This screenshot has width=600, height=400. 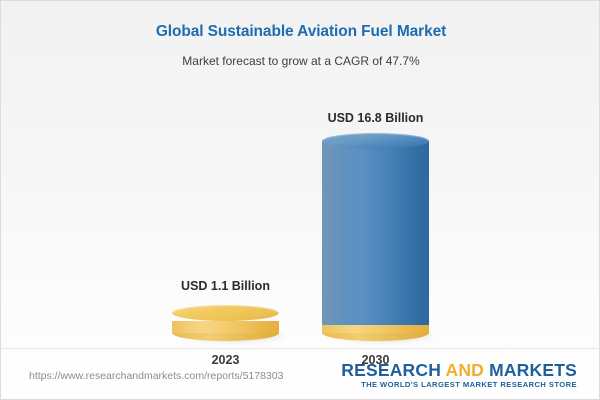 I want to click on category-label-2023: 2023, so click(x=225, y=360).